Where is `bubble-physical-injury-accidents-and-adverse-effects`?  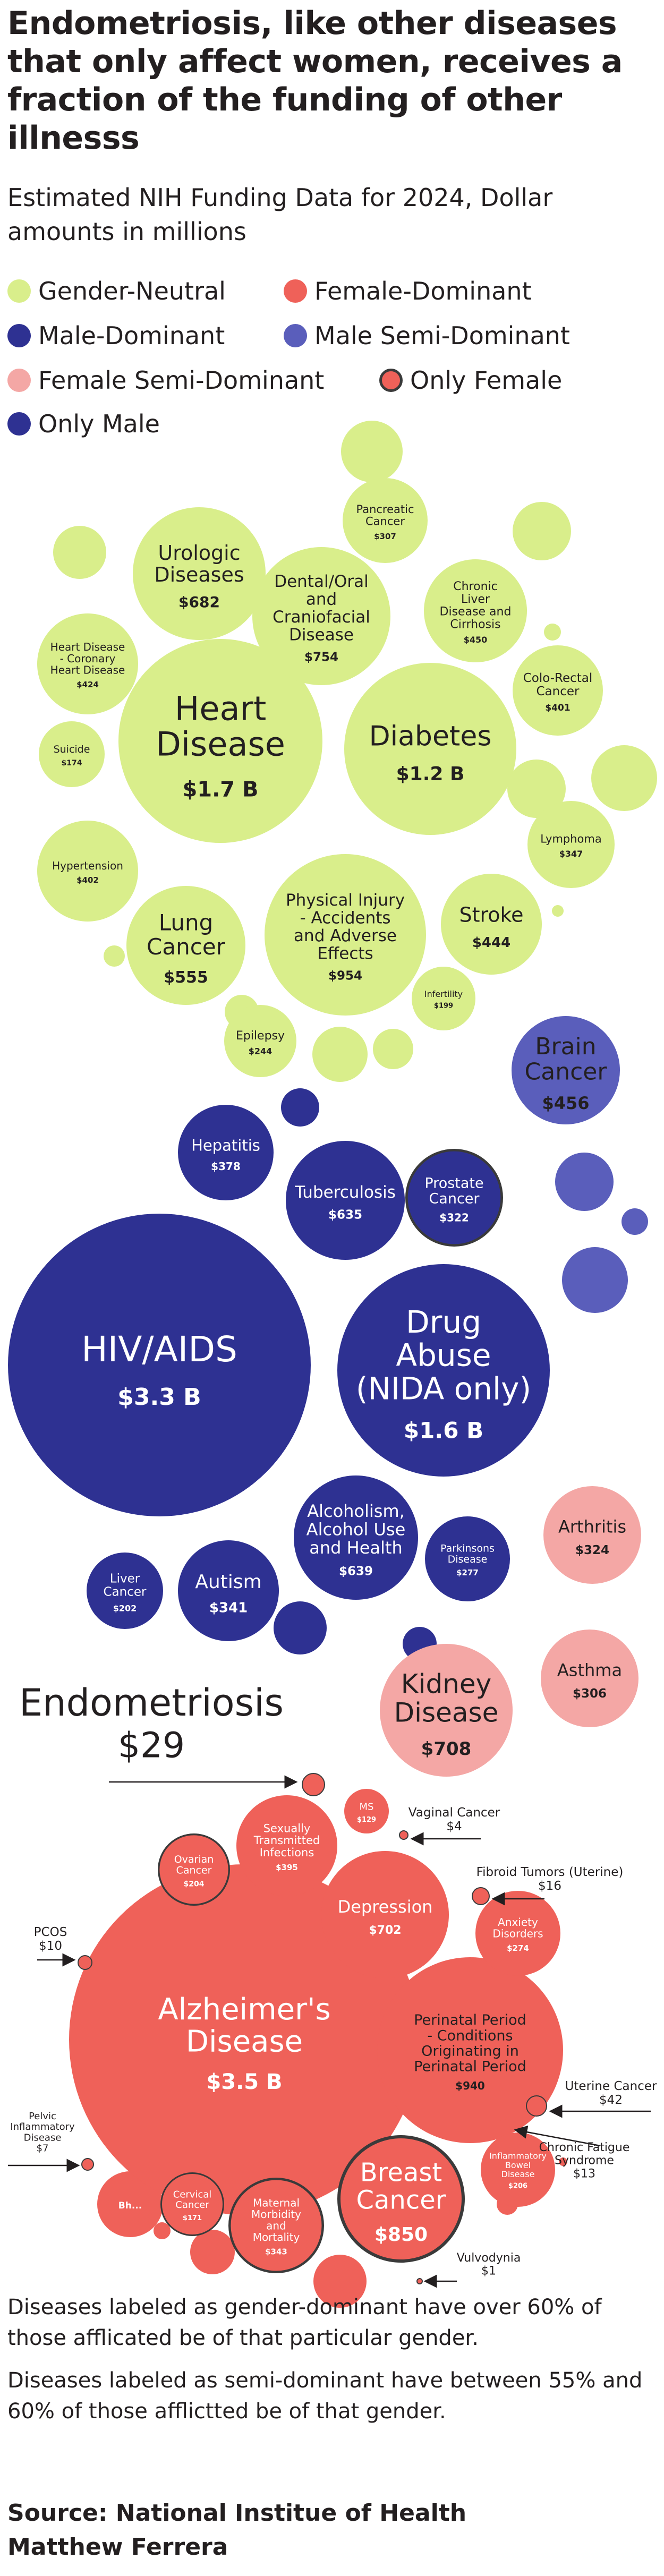
bubble-physical-injury-accidents-and-adverse-effects is located at coordinates (345, 935).